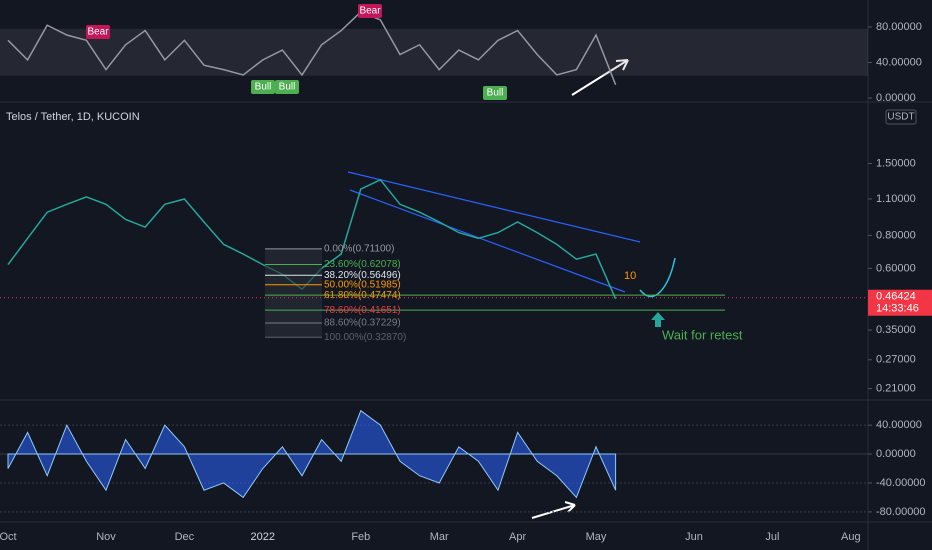 This screenshot has height=550, width=932. I want to click on x-tick-label: May, so click(596, 537).